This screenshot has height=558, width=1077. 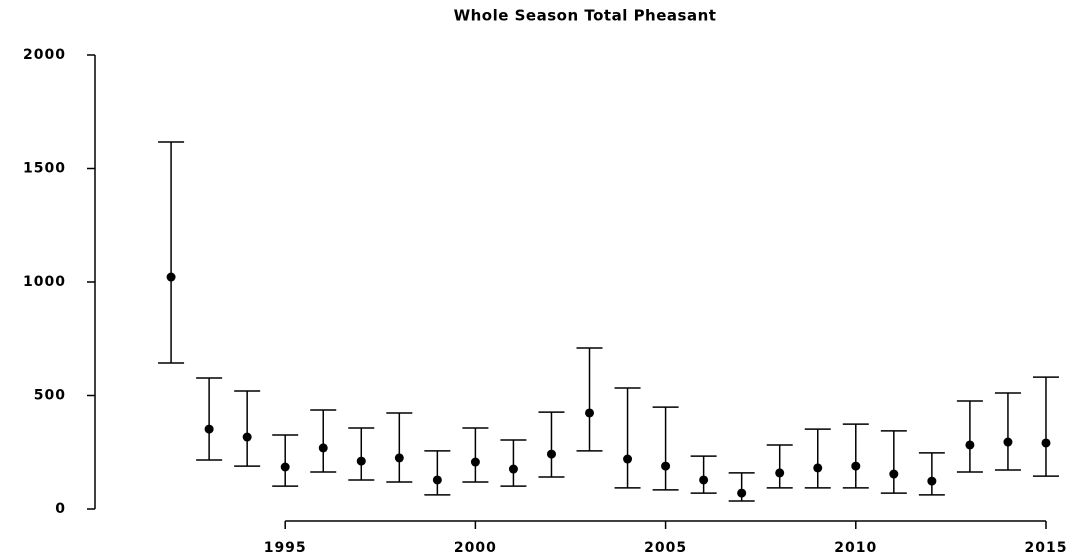 I want to click on y-tick-label: 2000, so click(x=44, y=55).